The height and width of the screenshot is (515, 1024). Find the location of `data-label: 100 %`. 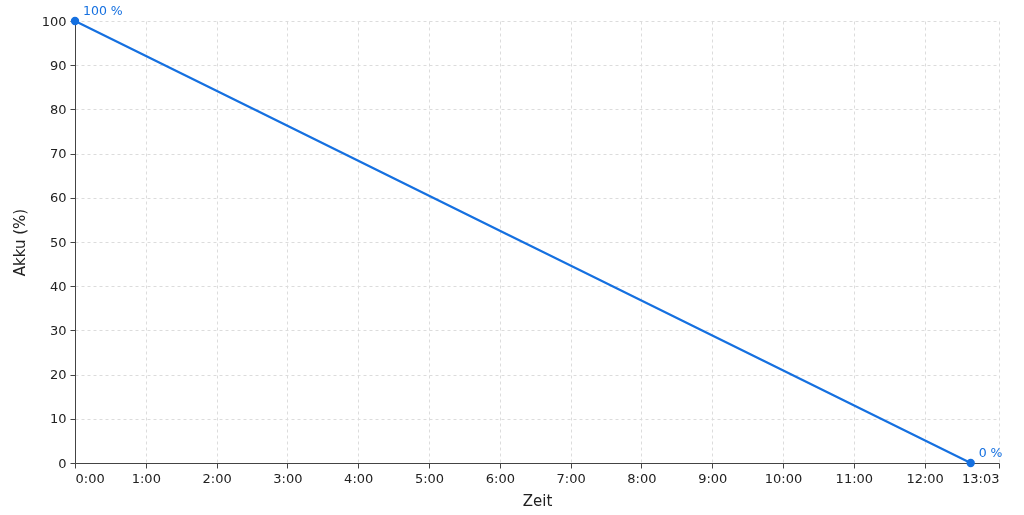

data-label: 100 % is located at coordinates (103, 10).